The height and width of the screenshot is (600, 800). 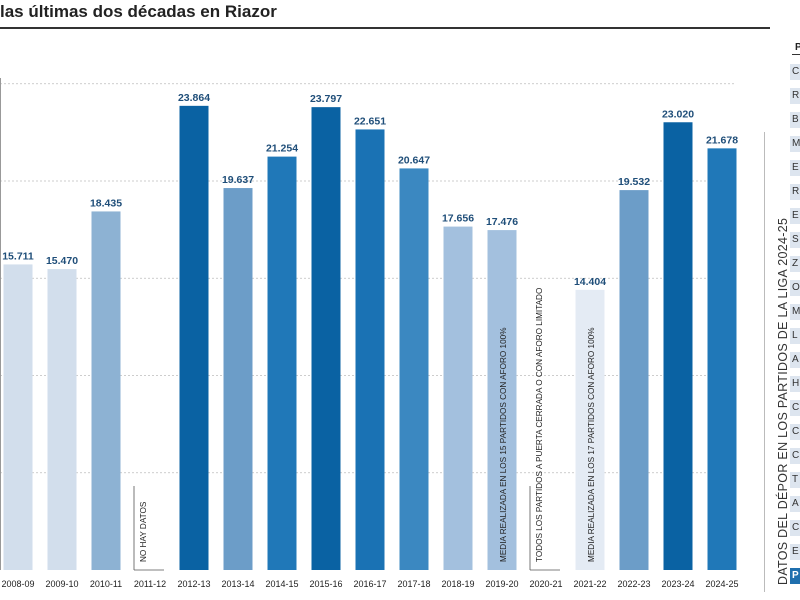 I want to click on side-panel-header: P, so click(x=797, y=47).